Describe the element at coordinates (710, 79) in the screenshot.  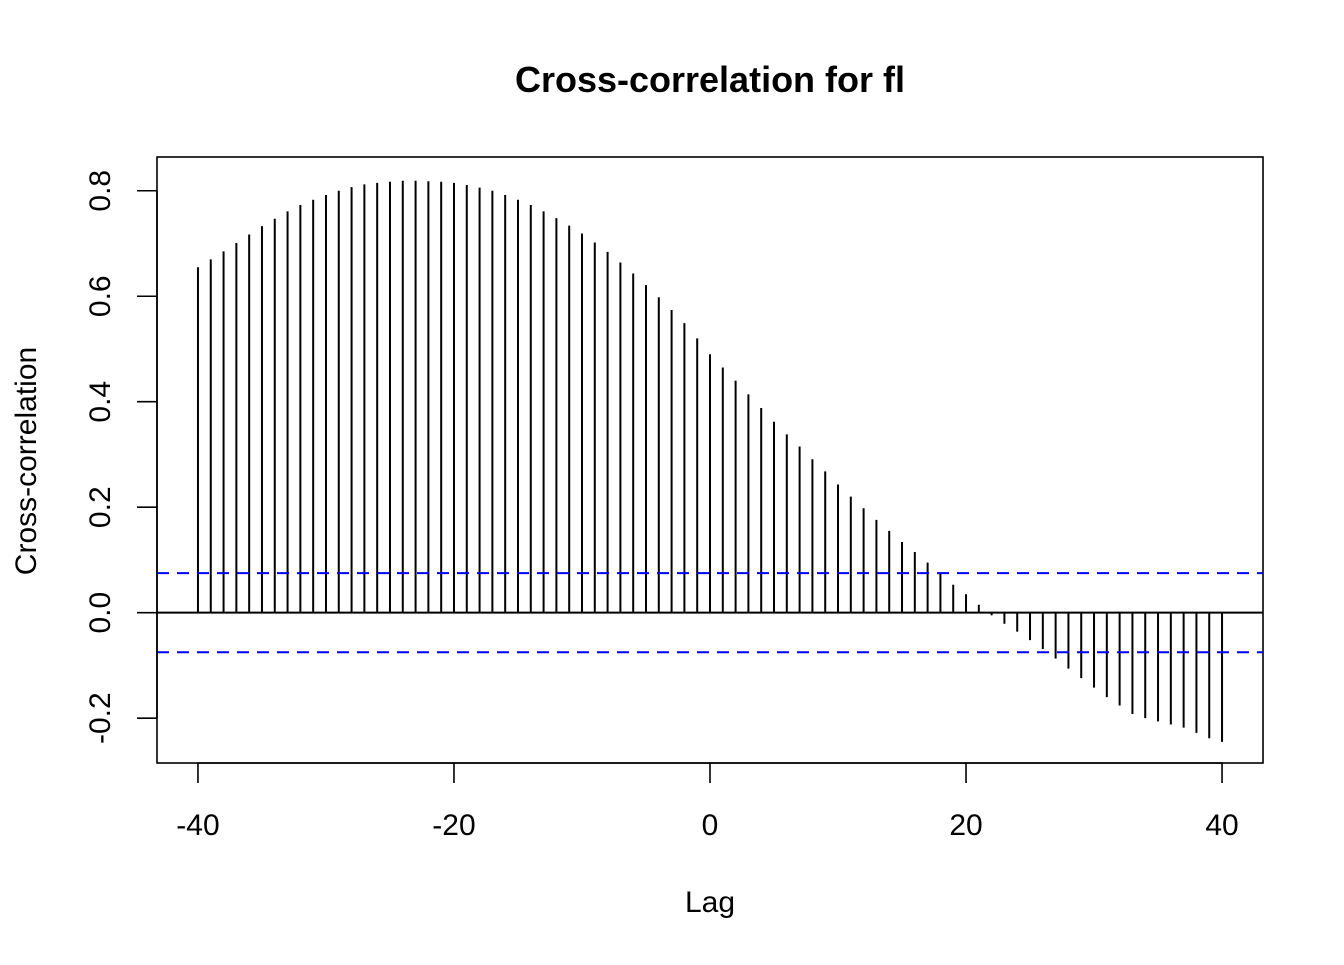
I see `chart-title: Cross-correlation for fl` at that location.